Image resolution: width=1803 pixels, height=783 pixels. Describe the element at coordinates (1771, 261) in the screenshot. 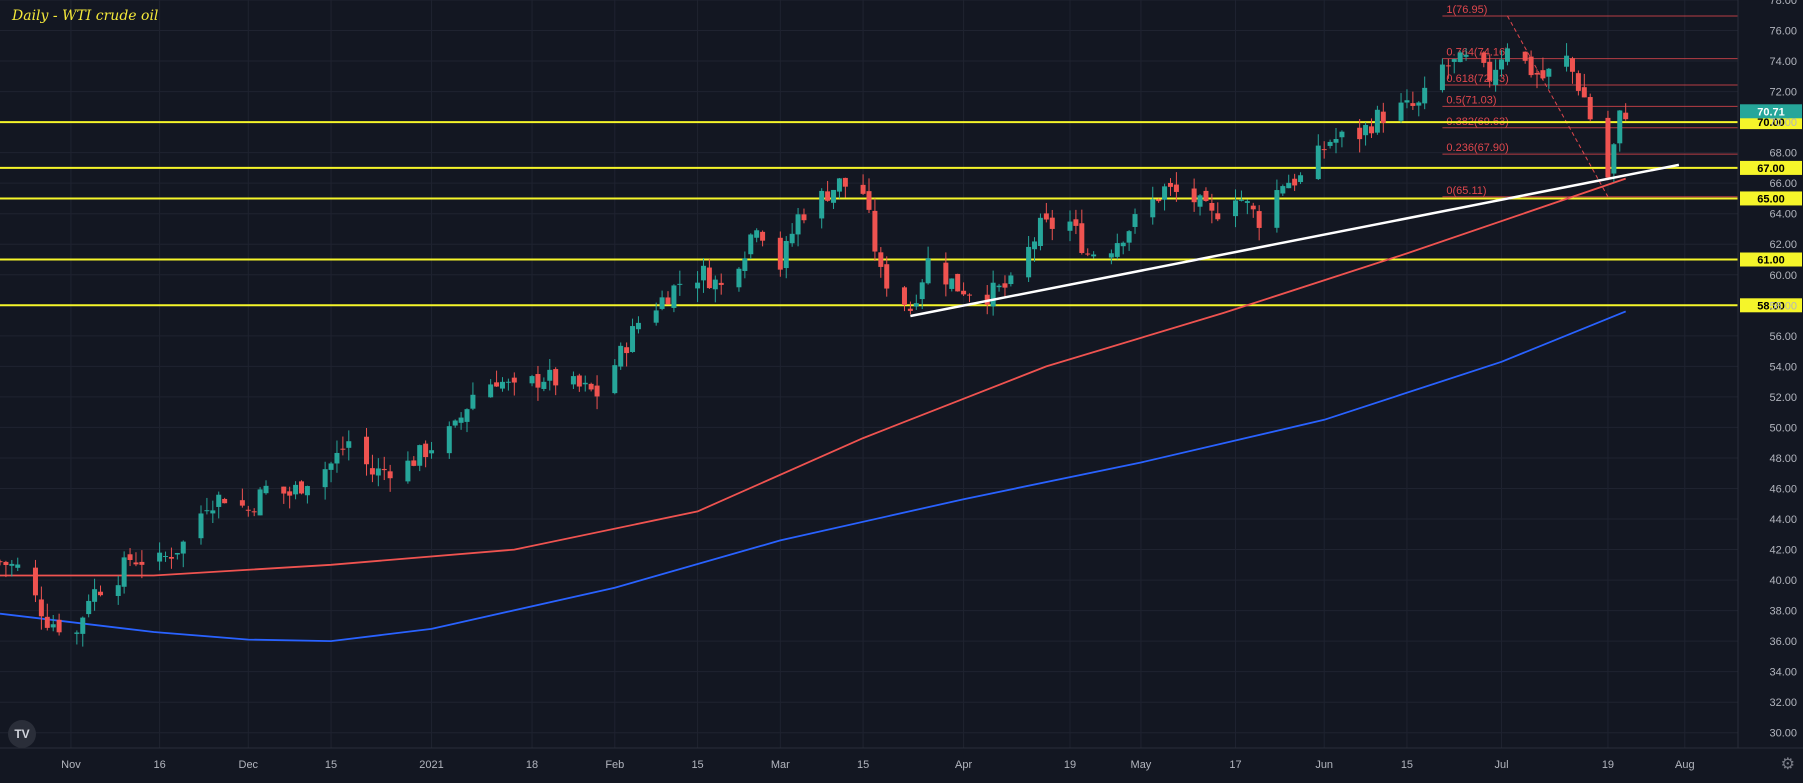

I see `price-level-label: 61.00` at that location.